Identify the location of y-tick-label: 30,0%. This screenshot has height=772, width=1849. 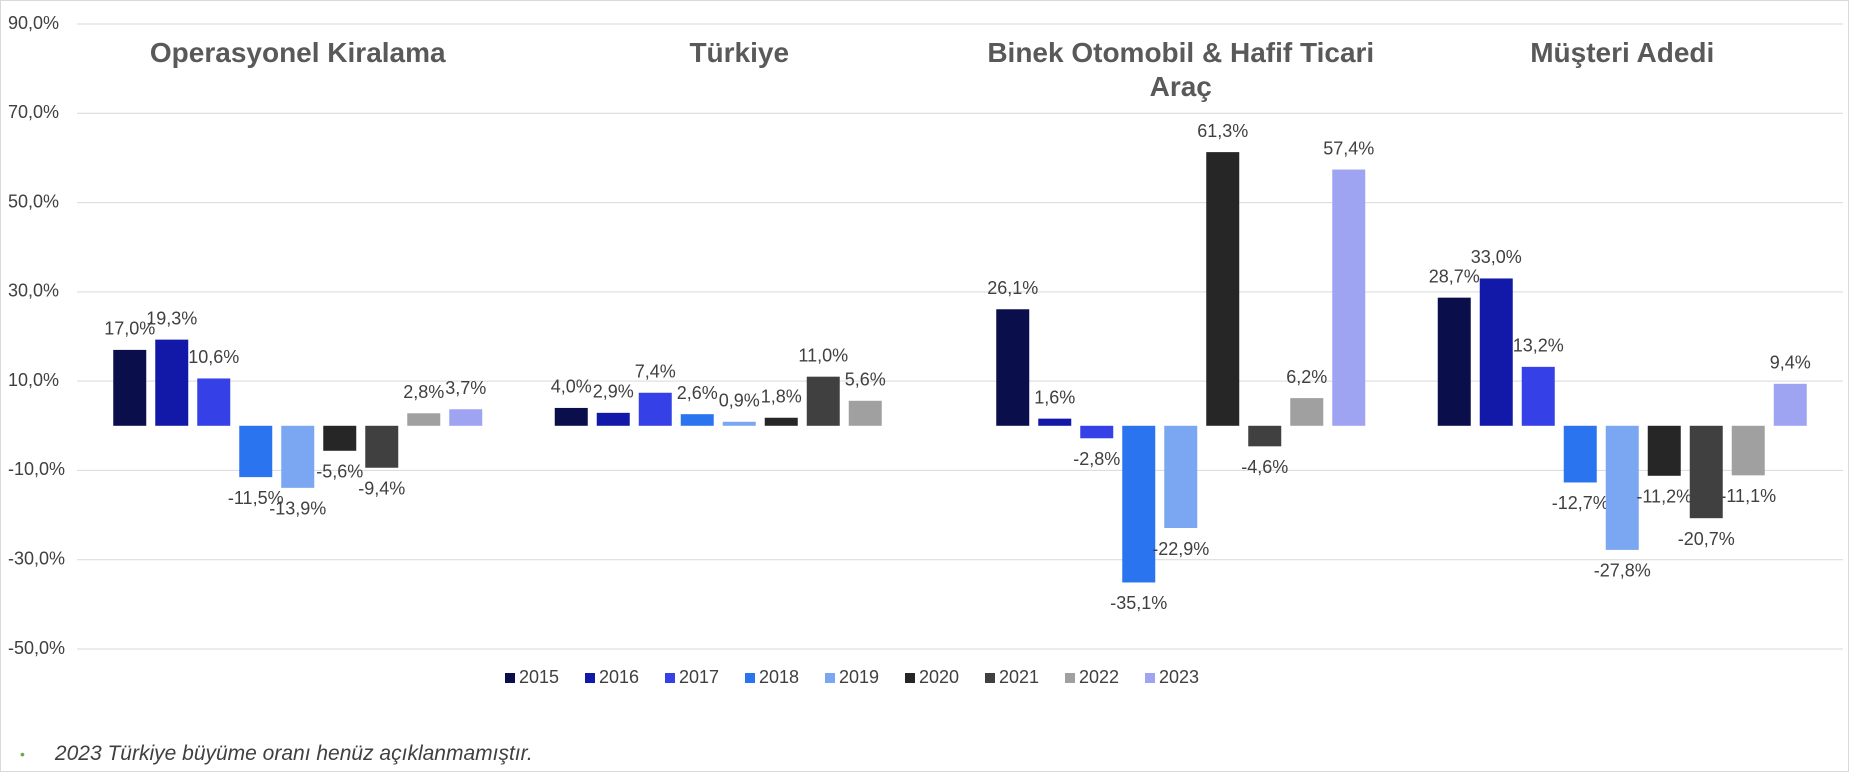
(33, 291).